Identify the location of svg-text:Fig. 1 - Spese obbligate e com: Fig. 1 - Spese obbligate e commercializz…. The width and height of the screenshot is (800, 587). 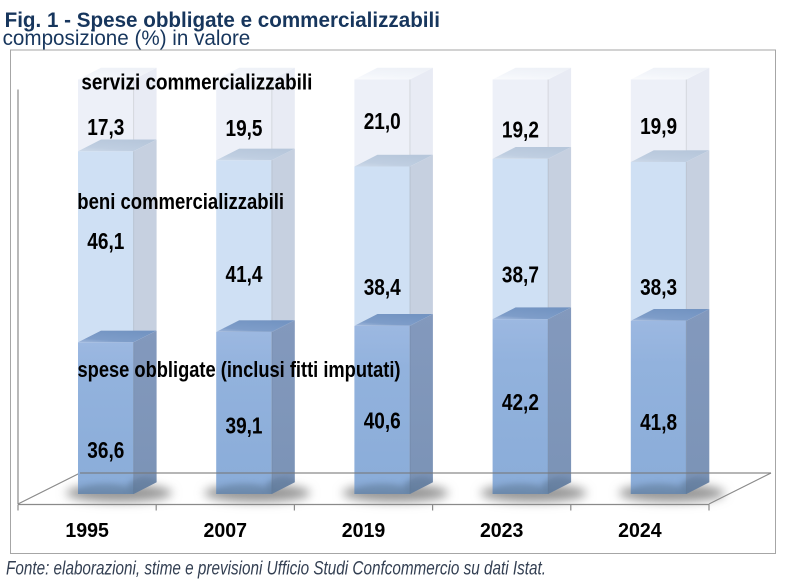
(222, 20).